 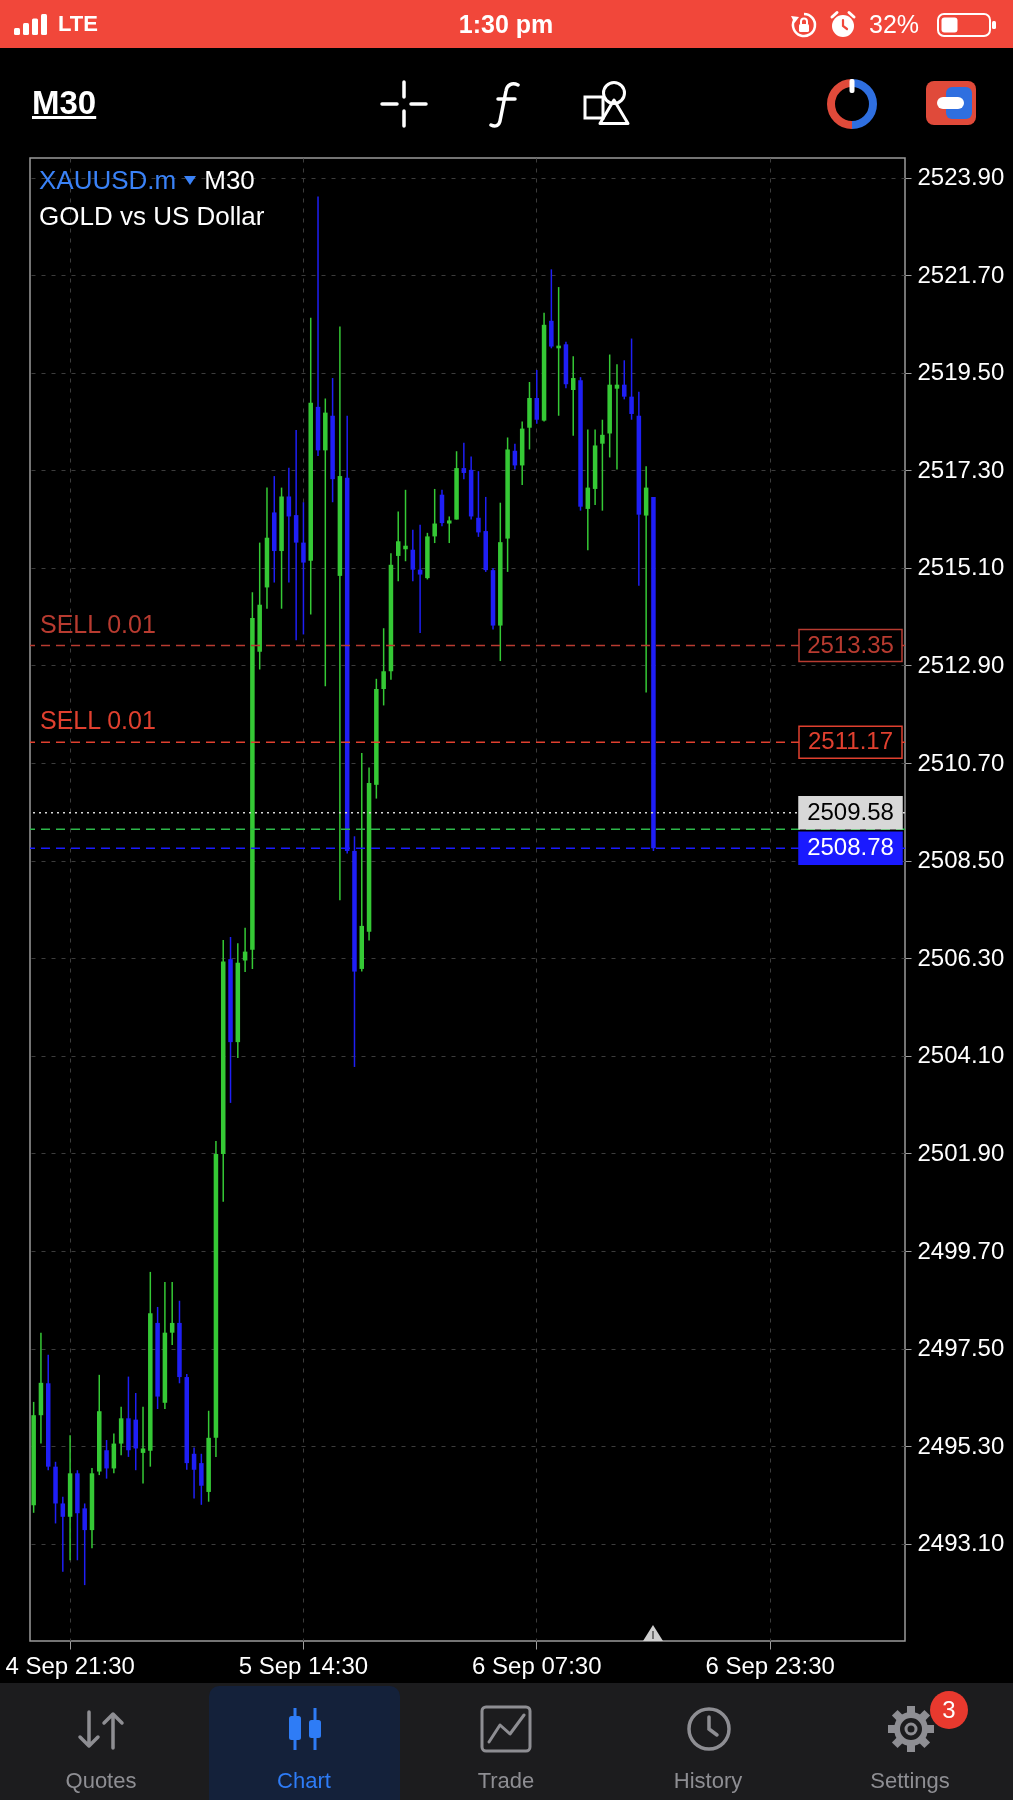 What do you see at coordinates (850, 847) in the screenshot?
I see `annotation: 2508.78` at bounding box center [850, 847].